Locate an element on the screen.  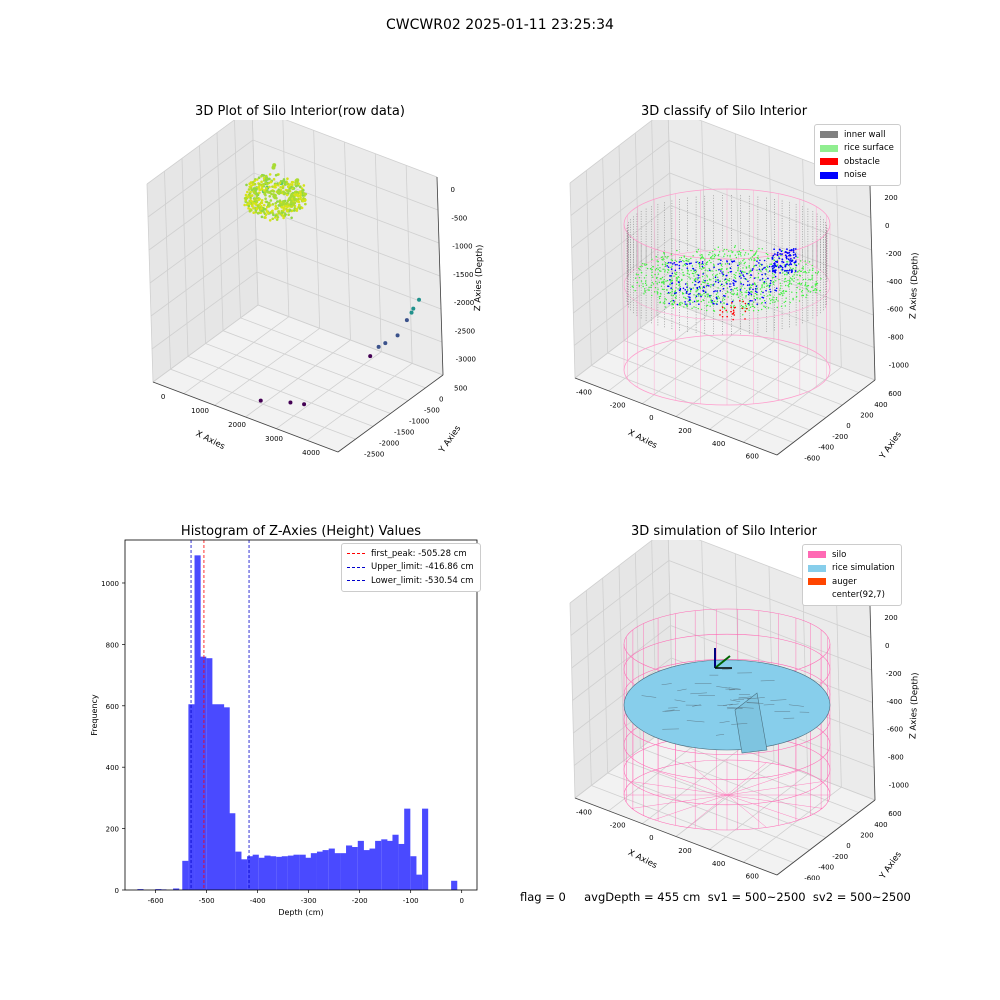
x-tick-label: 4000 is located at coordinates (311, 453).